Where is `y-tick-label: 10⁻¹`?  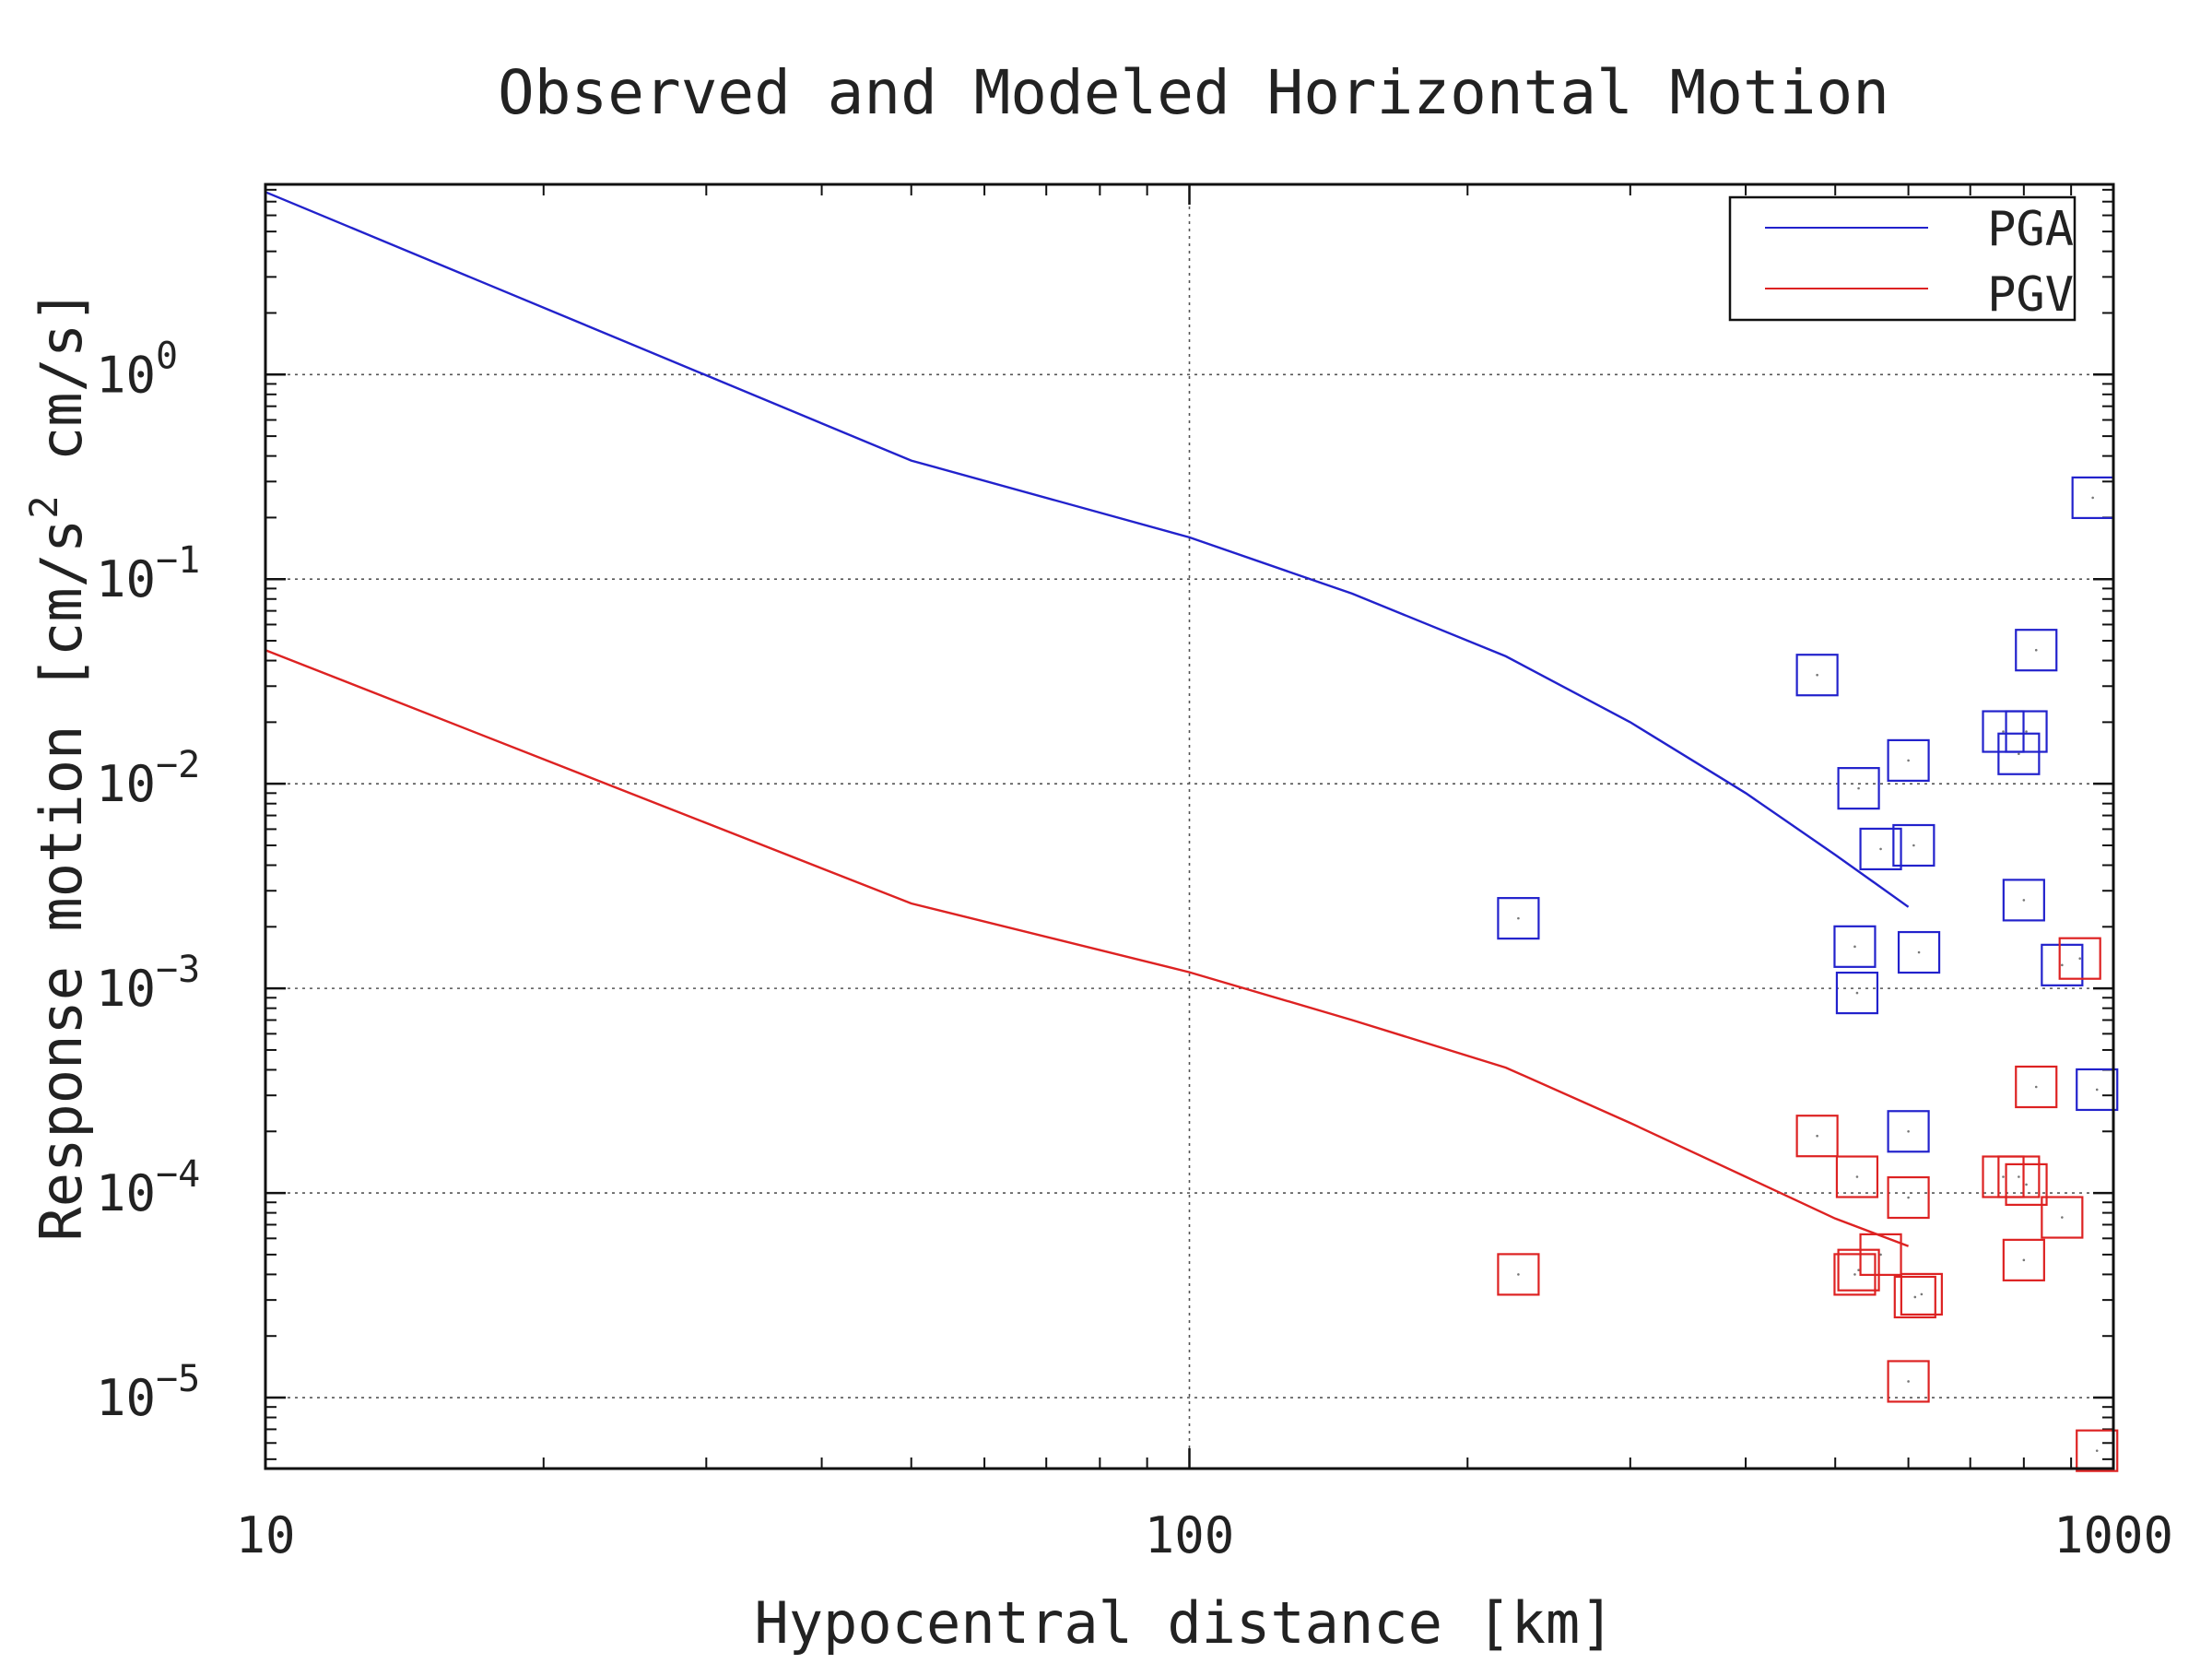 y-tick-label: 10⁻¹ is located at coordinates (148, 573).